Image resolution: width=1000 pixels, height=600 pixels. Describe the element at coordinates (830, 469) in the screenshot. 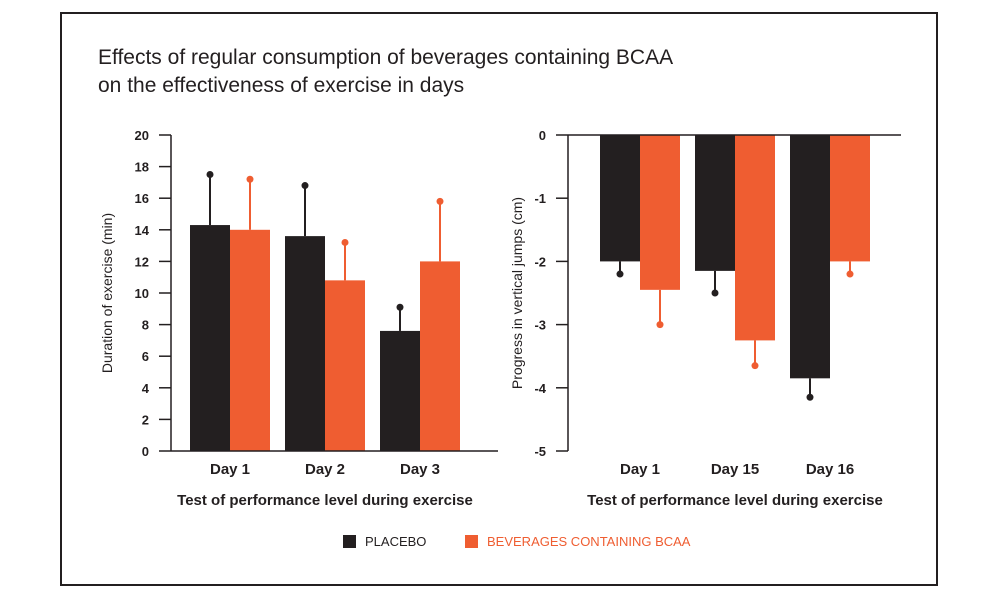

I see `x-category-label-right: Day 16` at that location.